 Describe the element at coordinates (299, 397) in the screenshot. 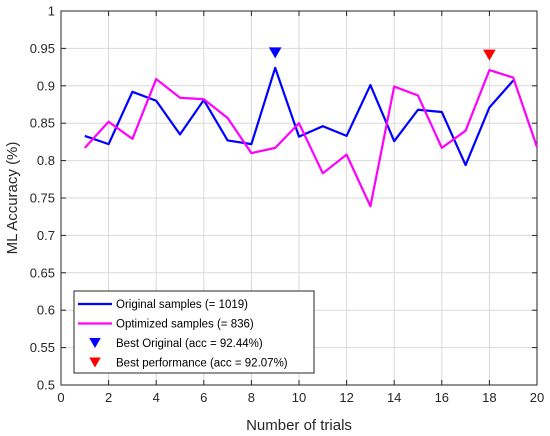

I see `x-tick-label: 10` at that location.